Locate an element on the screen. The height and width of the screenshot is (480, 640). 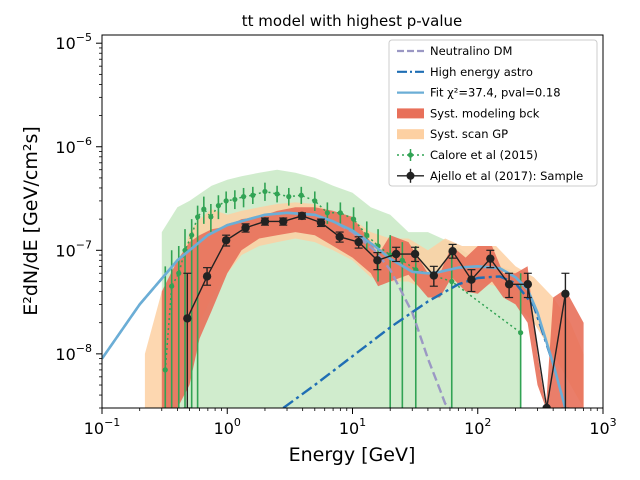
y-tick-label: 10⁻⁸ is located at coordinates (73, 353).